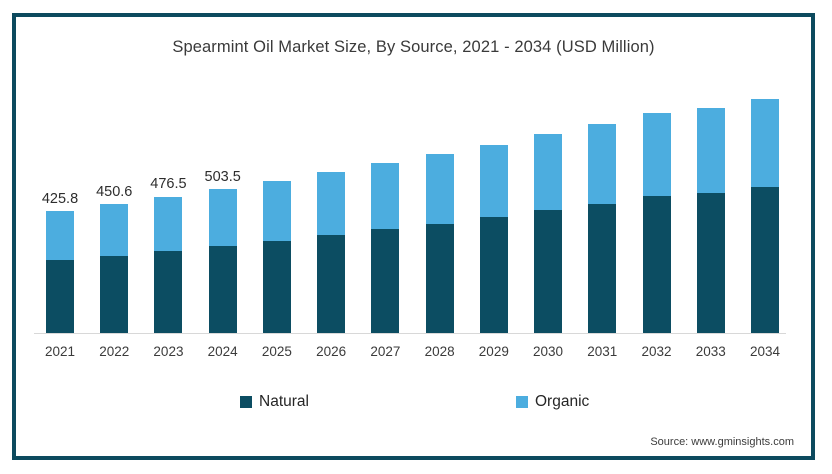  Describe the element at coordinates (222, 217) in the screenshot. I see `bar-organic-2024` at that location.